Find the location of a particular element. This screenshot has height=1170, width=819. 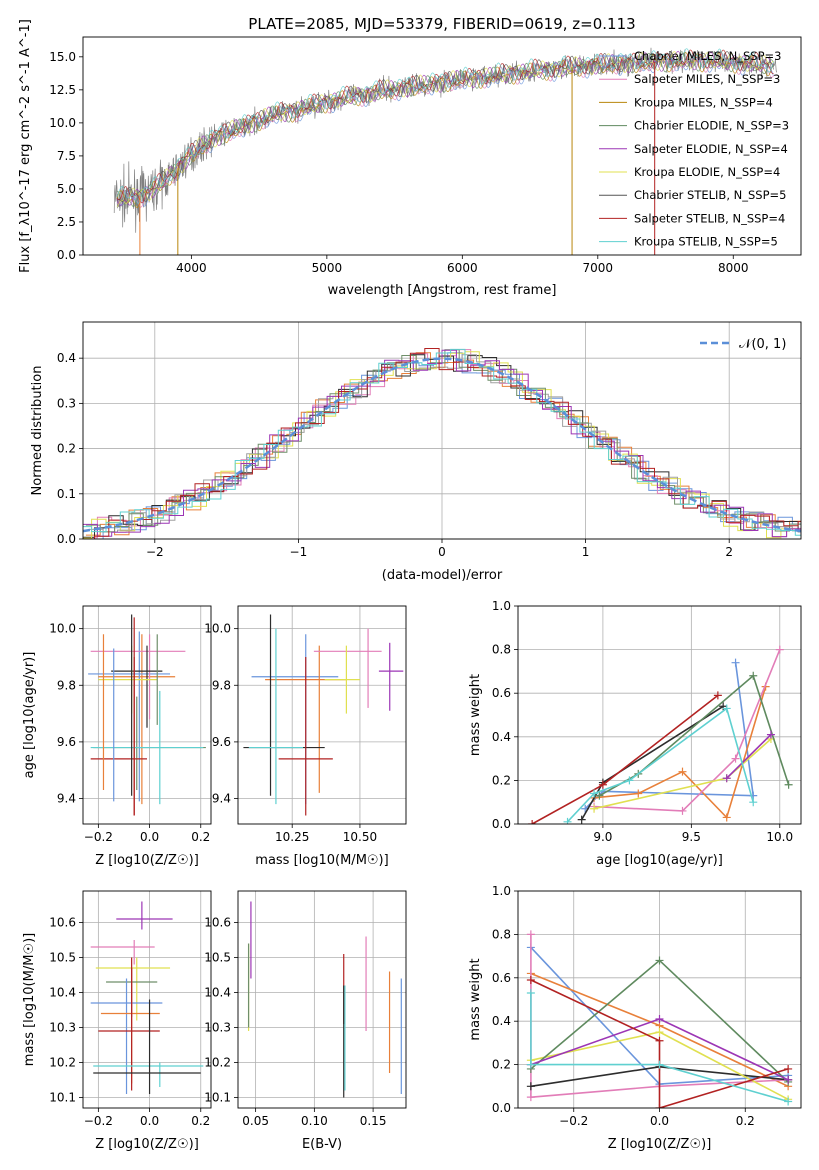

y-tick-label: 5.0 is located at coordinates (66, 189).